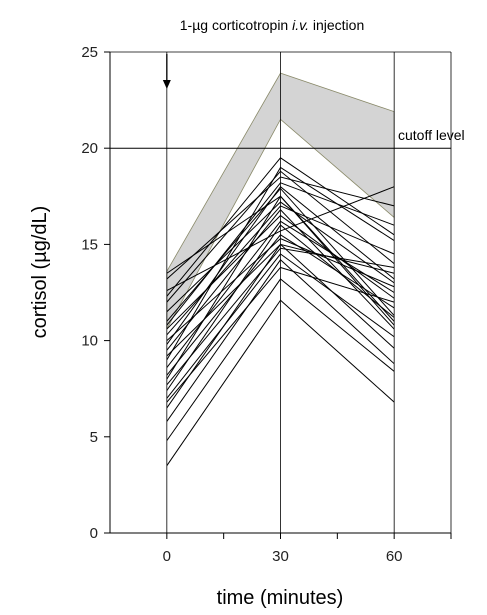 The height and width of the screenshot is (615, 487). Describe the element at coordinates (40, 272) in the screenshot. I see `y-axis-title: cortisol (µg/dL)` at that location.